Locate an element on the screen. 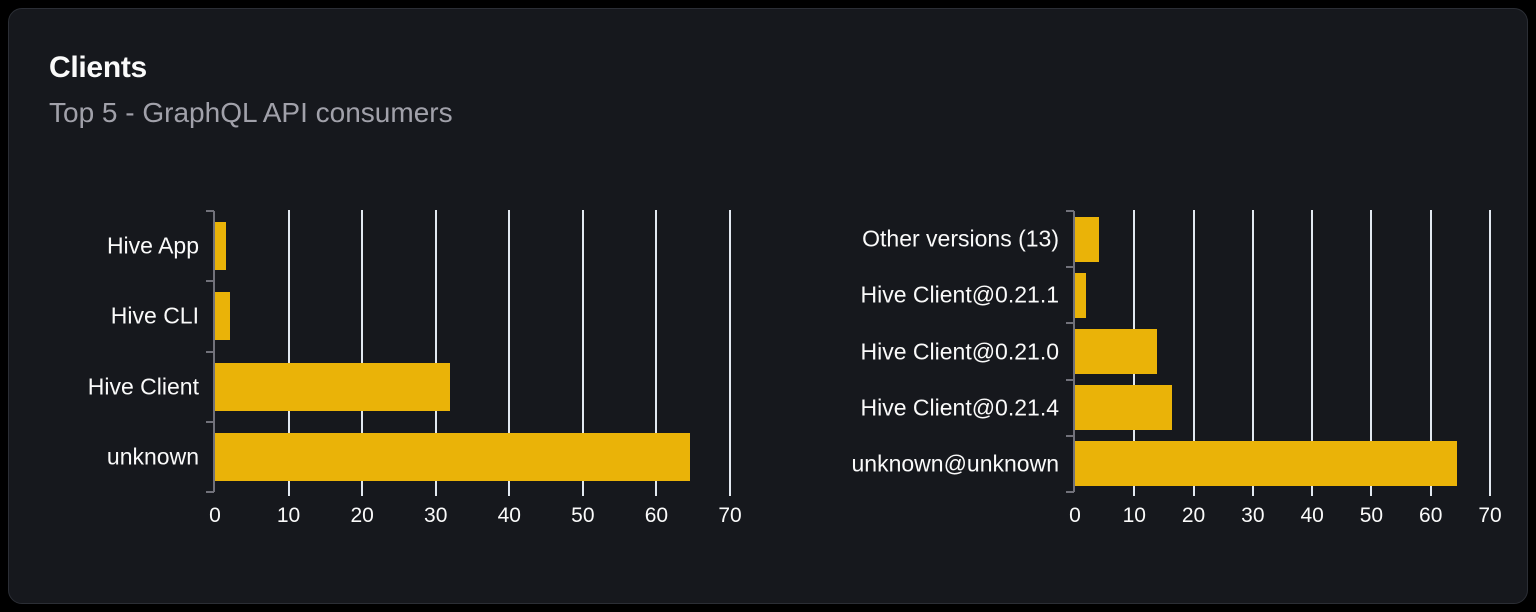  category-label: Hive Client@0.21.4 is located at coordinates (960, 407).